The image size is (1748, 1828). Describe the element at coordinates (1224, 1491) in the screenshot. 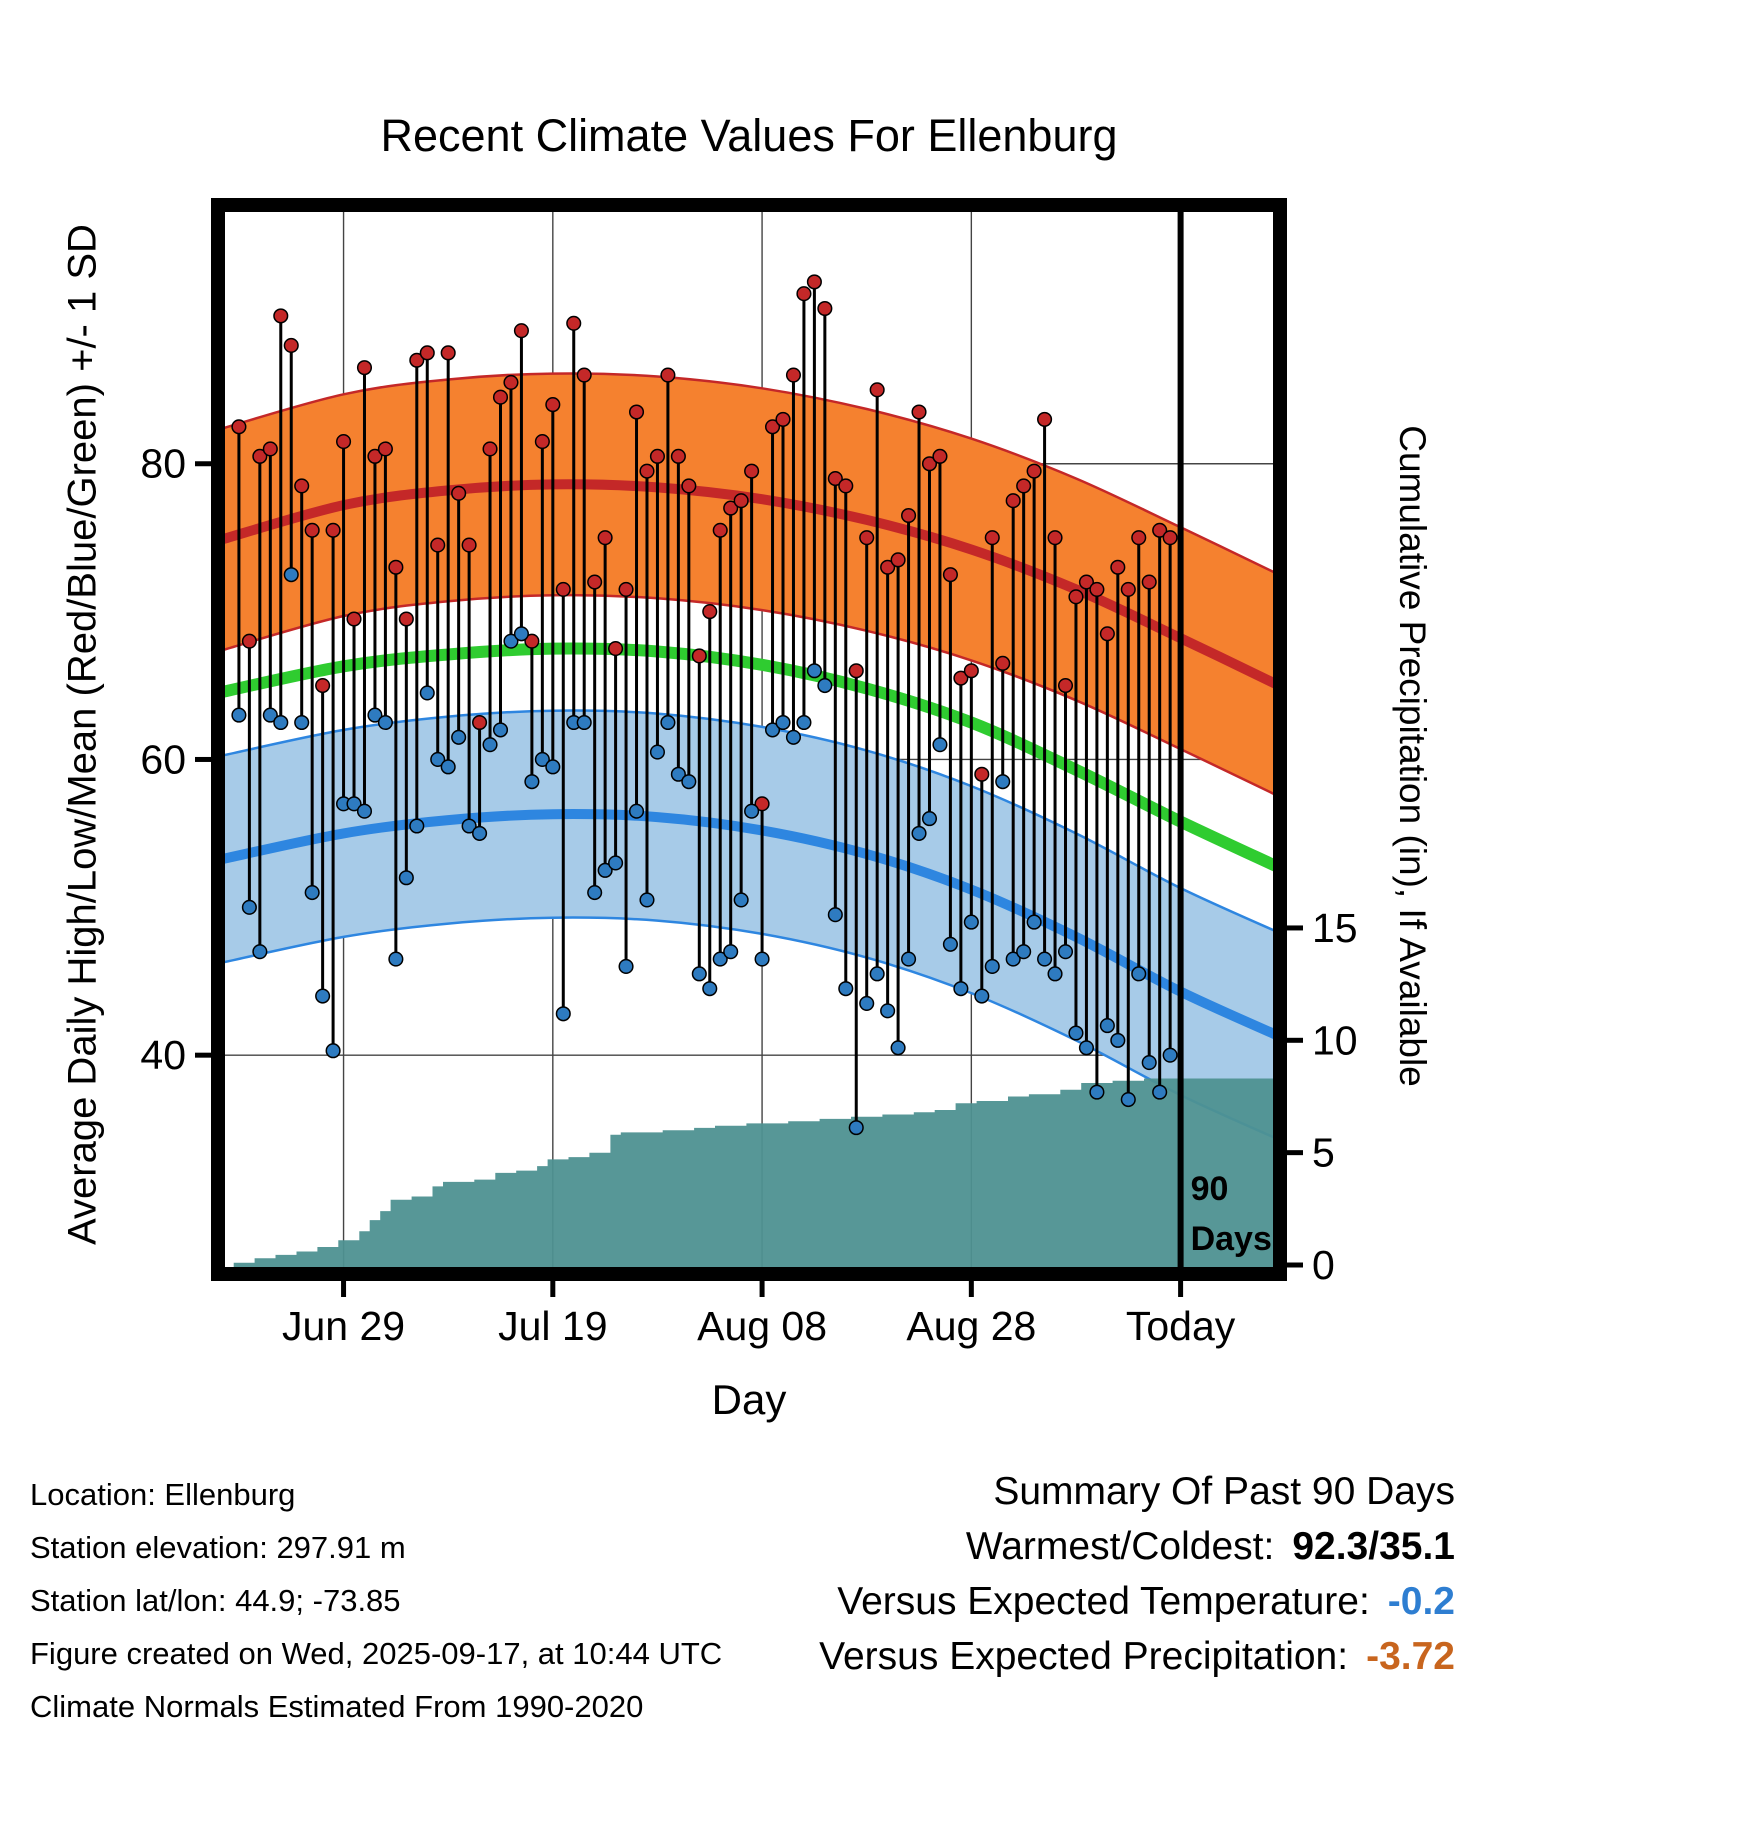

I see `summary-heading: Summary Of Past 90 Days` at that location.